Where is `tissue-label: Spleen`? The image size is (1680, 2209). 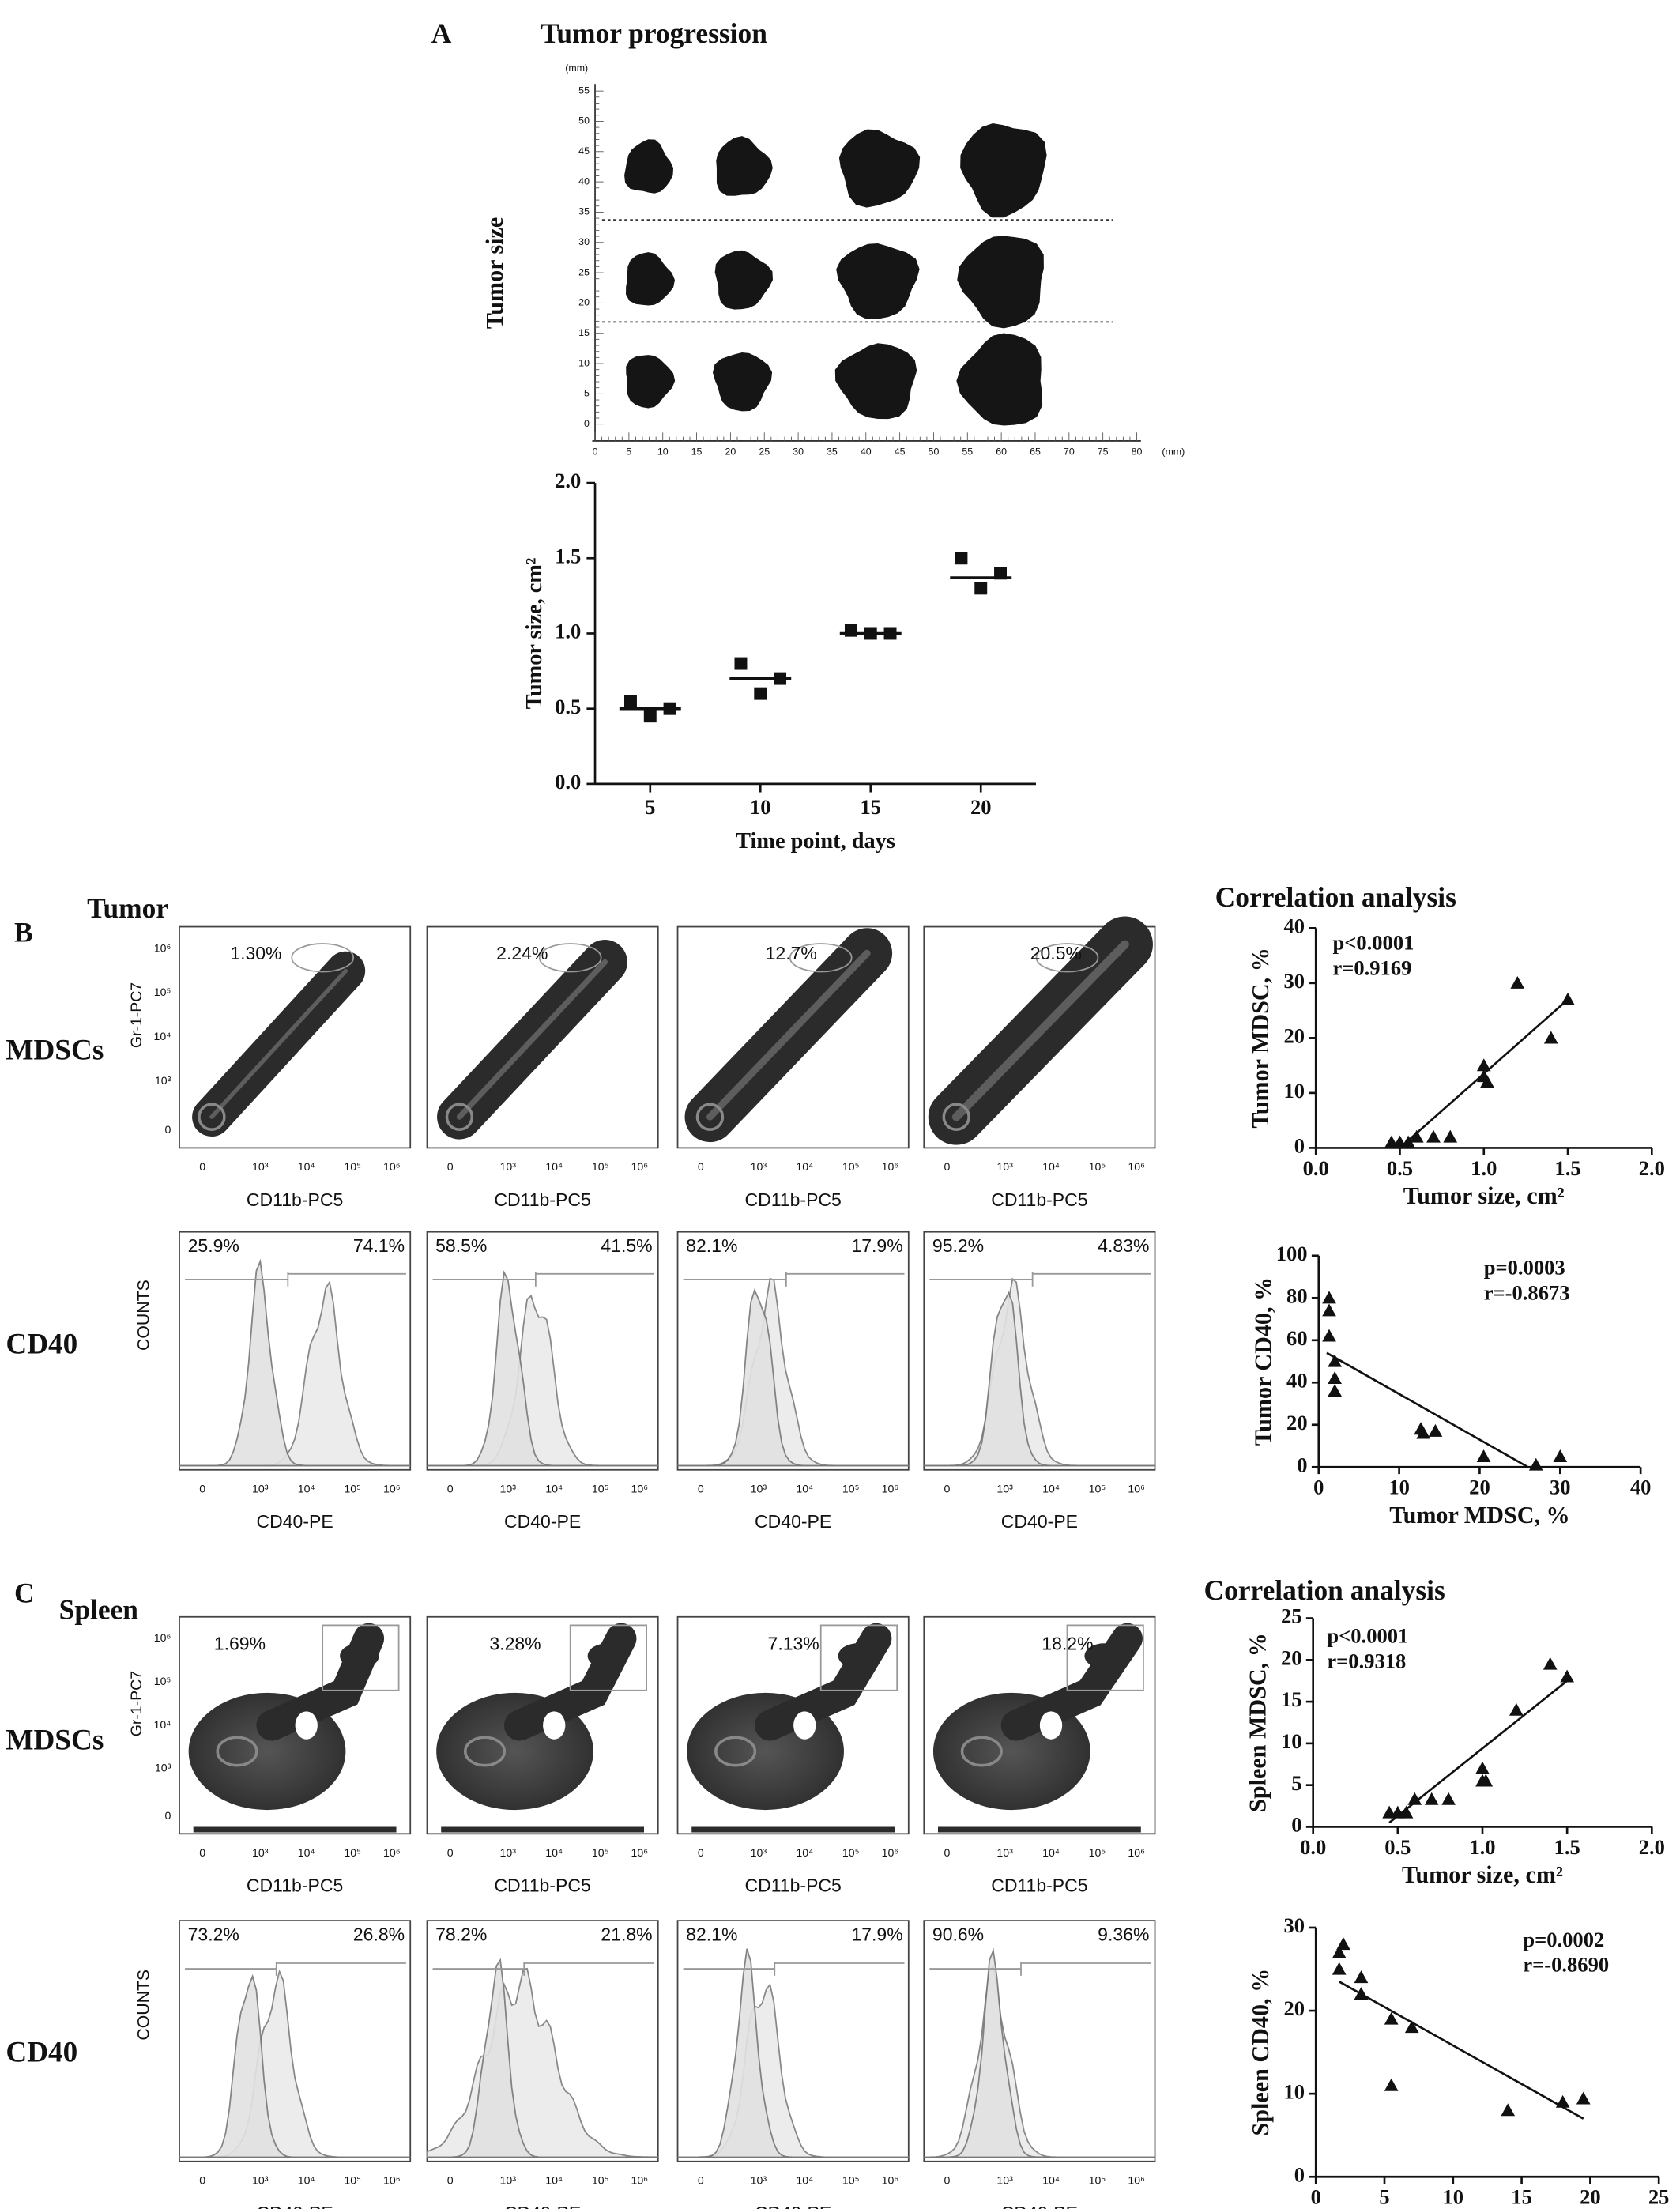
tissue-label: Spleen is located at coordinates (99, 1610).